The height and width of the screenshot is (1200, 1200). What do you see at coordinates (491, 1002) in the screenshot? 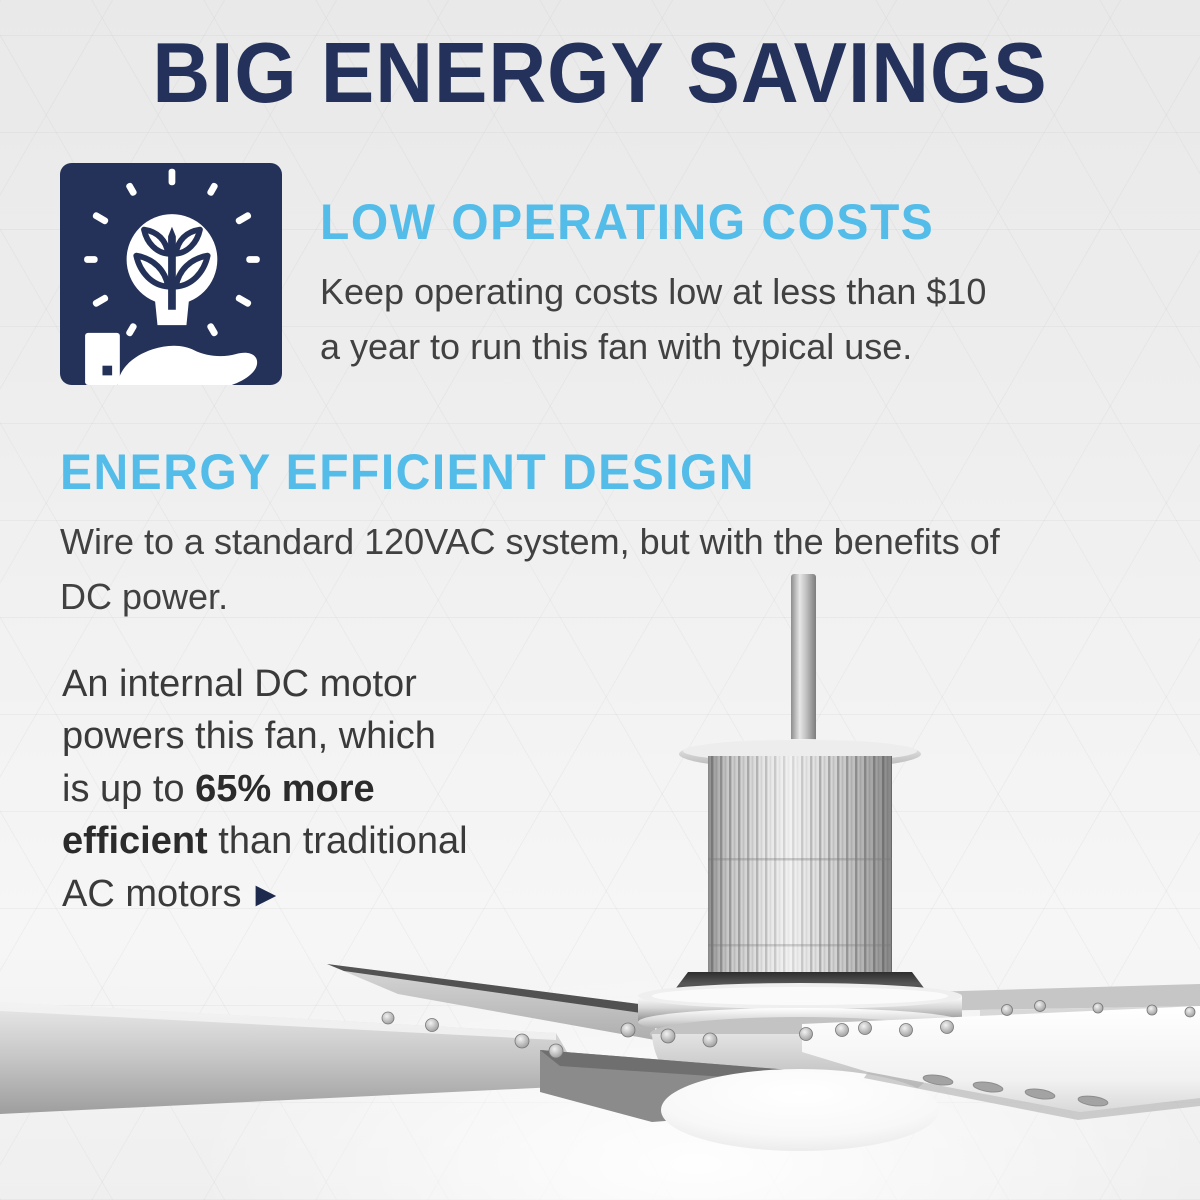
I see `fan-blade-upper-left` at bounding box center [491, 1002].